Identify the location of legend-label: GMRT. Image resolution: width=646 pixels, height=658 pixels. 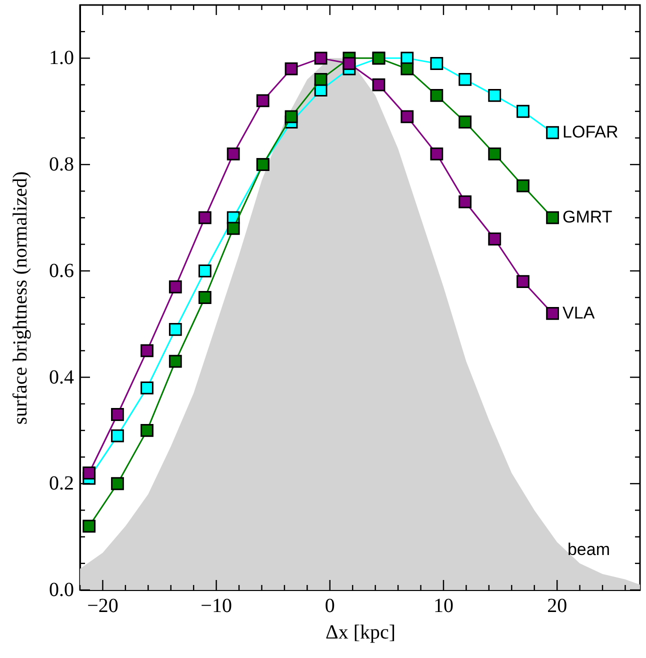
(587, 217).